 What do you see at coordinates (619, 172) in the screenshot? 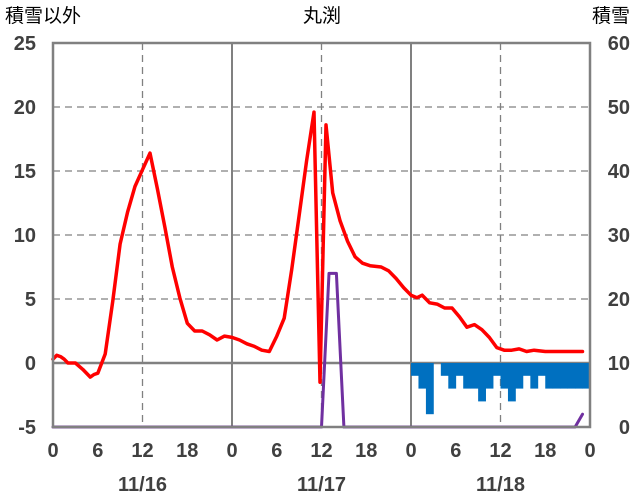
I see `y-right-tick-label: 40` at bounding box center [619, 172].